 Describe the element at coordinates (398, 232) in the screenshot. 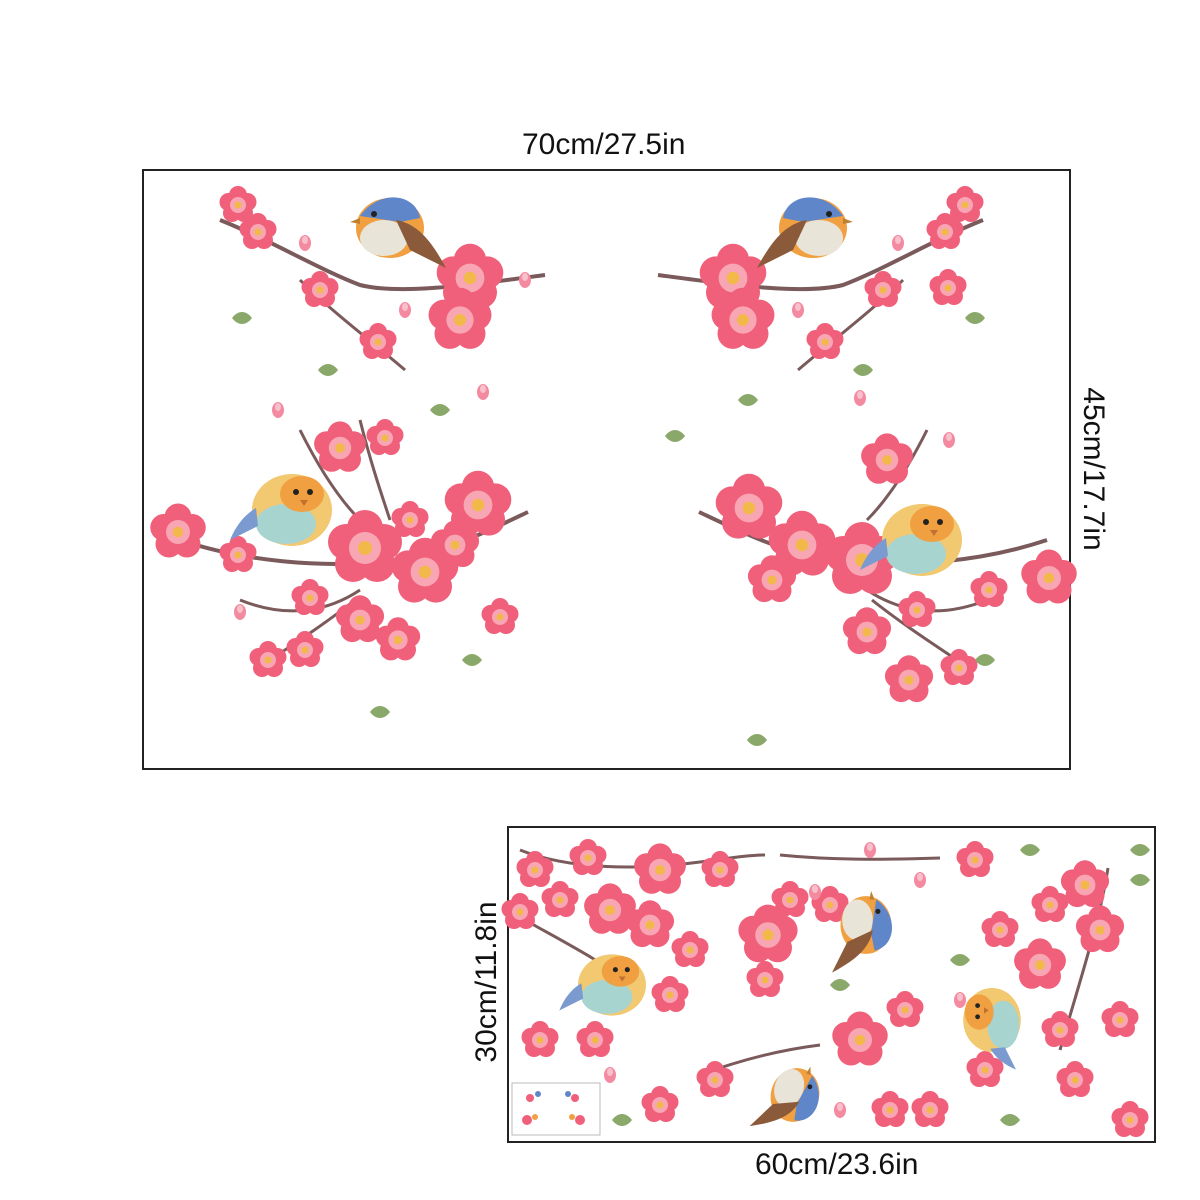

I see `bird-icon` at that location.